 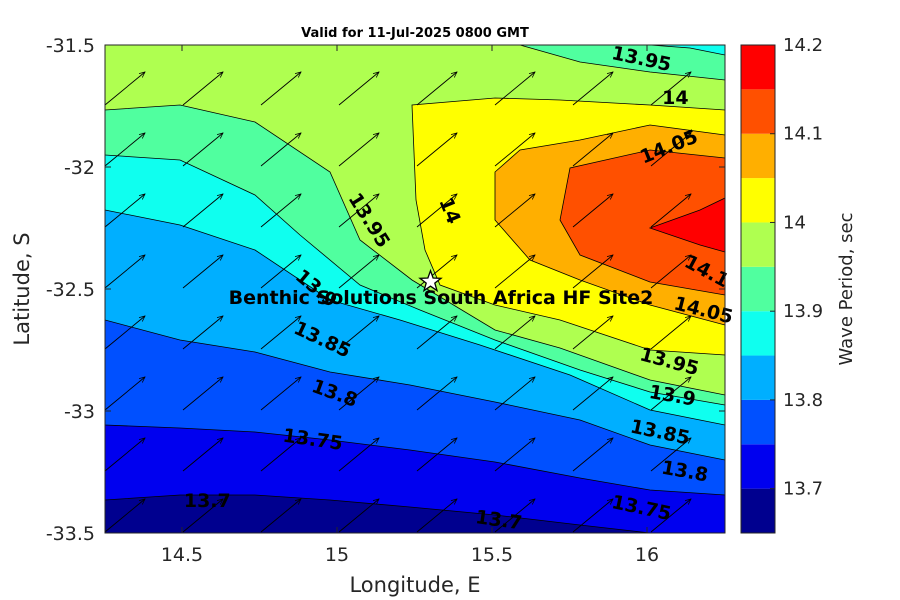 What do you see at coordinates (794, 222) in the screenshot?
I see `colorbar-tick-label: 14` at bounding box center [794, 222].